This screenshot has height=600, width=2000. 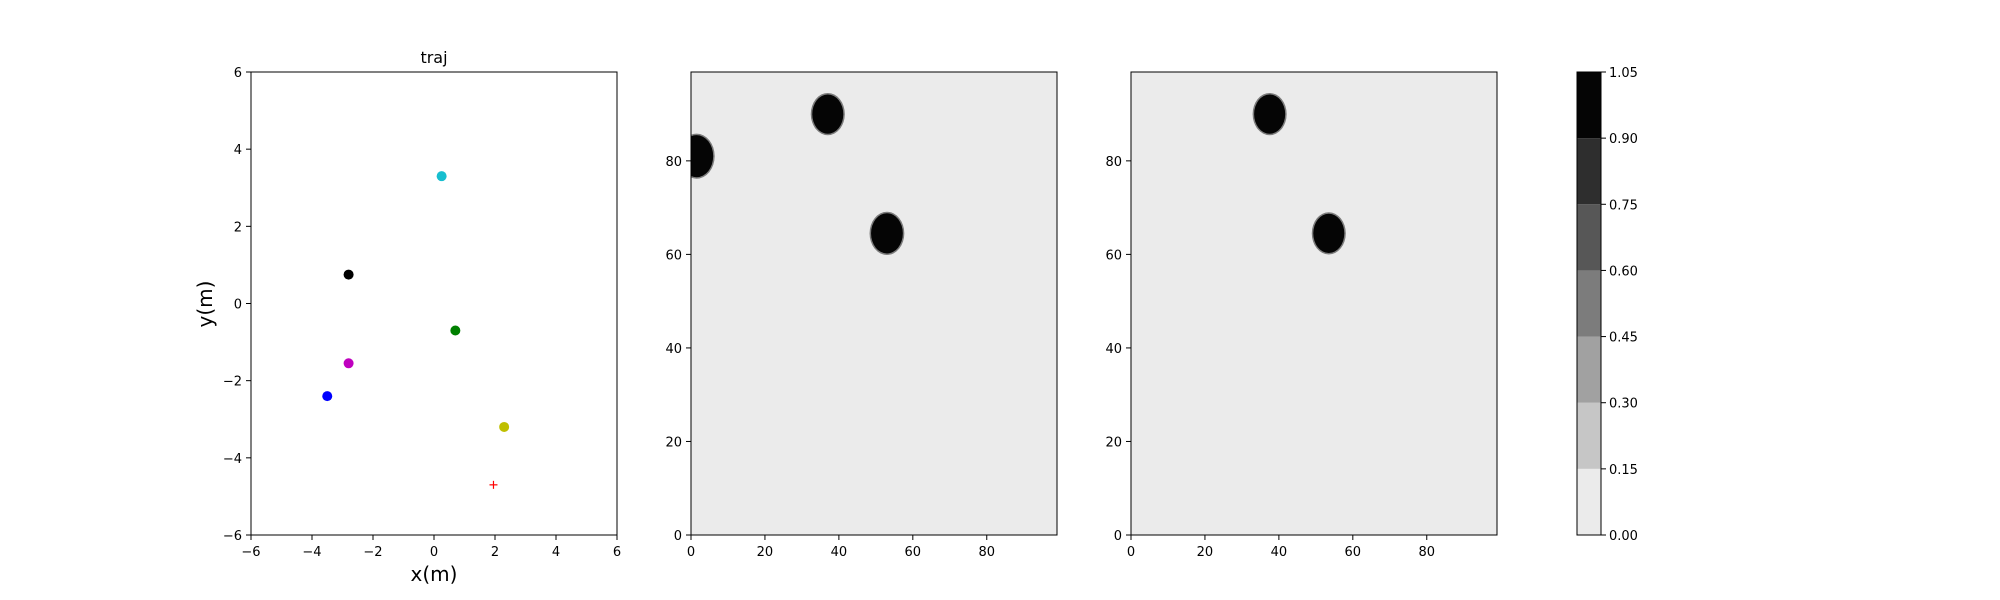 I want to click on x-tick-label: 6, so click(x=617, y=552).